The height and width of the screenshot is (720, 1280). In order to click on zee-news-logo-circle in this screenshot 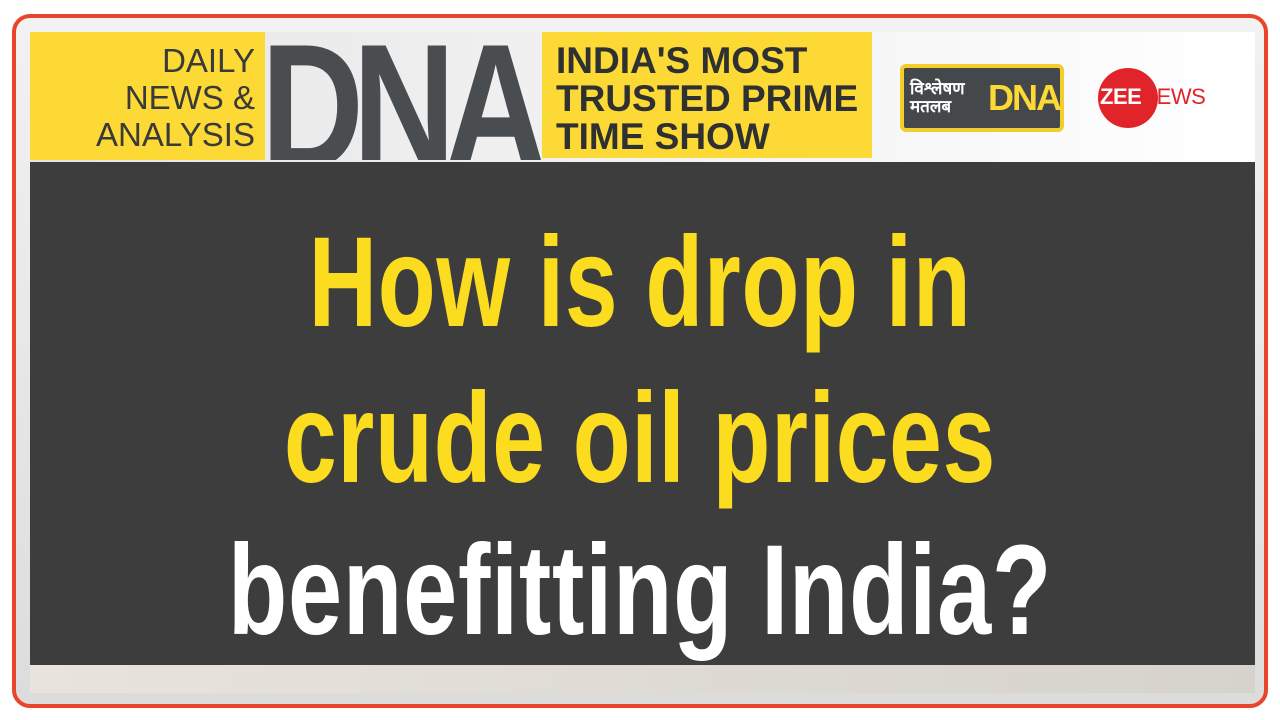, I will do `click(1128, 98)`.